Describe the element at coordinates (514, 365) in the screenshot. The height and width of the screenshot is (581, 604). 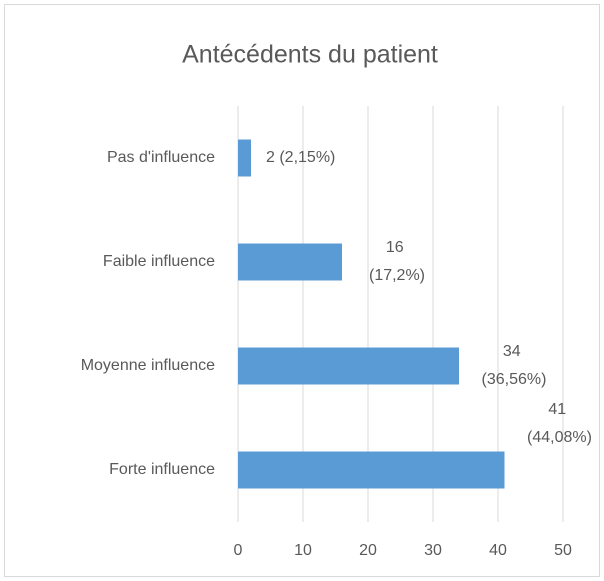
I see `data-label: 34 (36,56%)` at that location.